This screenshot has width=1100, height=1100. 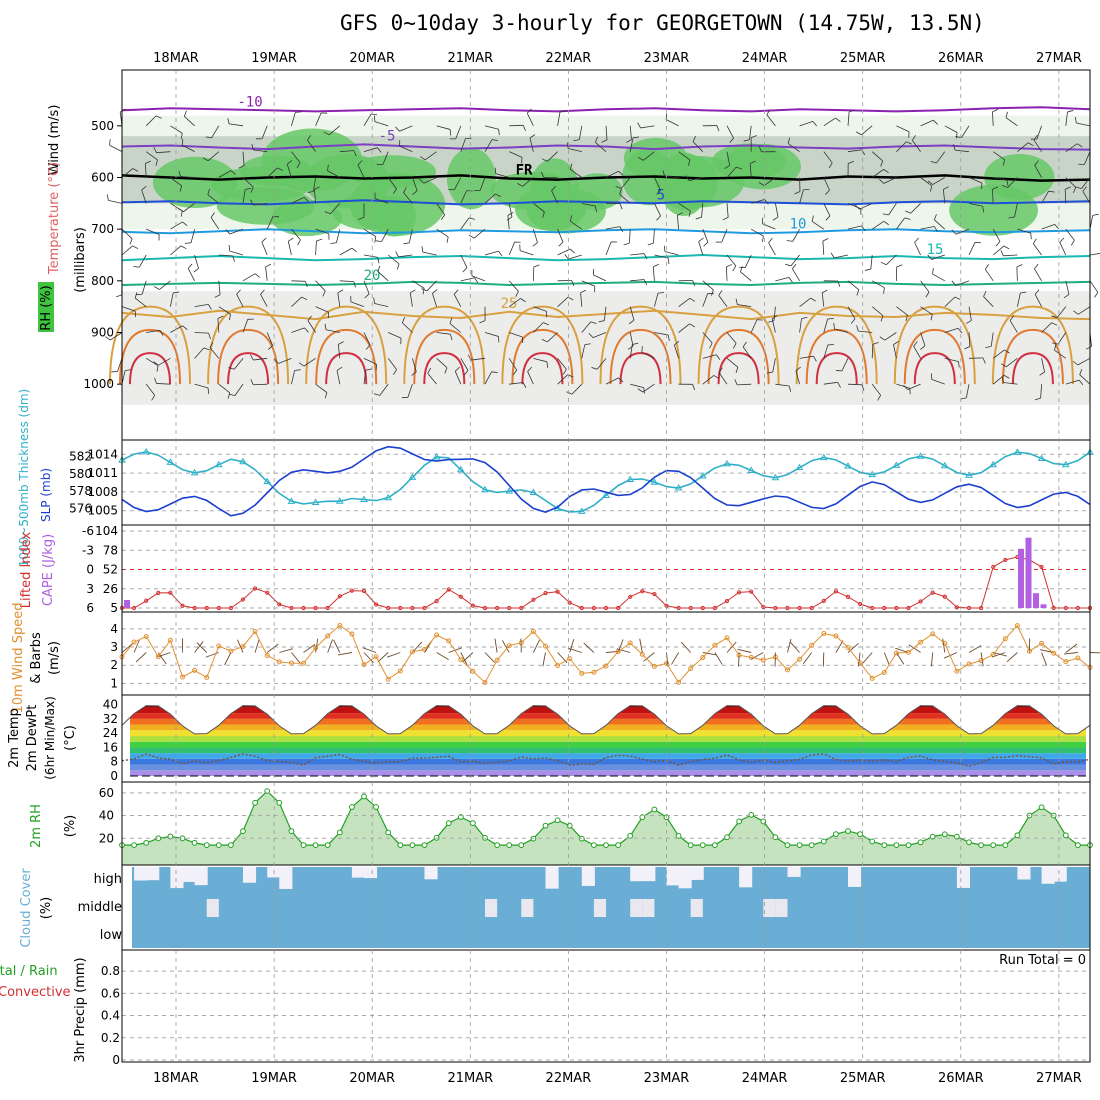 What do you see at coordinates (110, 747) in the screenshot?
I see `temp2m-y-tick: 16` at bounding box center [110, 747].